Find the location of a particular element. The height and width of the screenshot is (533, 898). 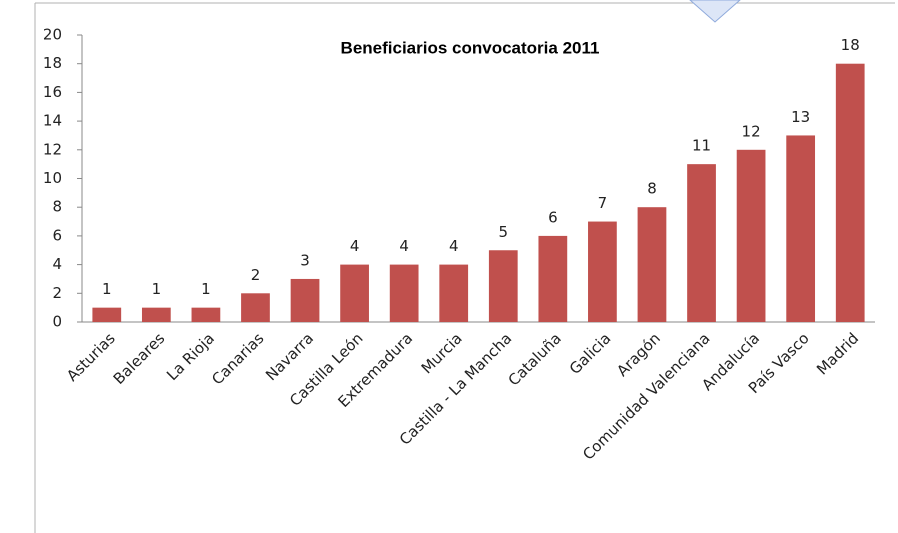

y-tick-label: 20 is located at coordinates (52, 35).